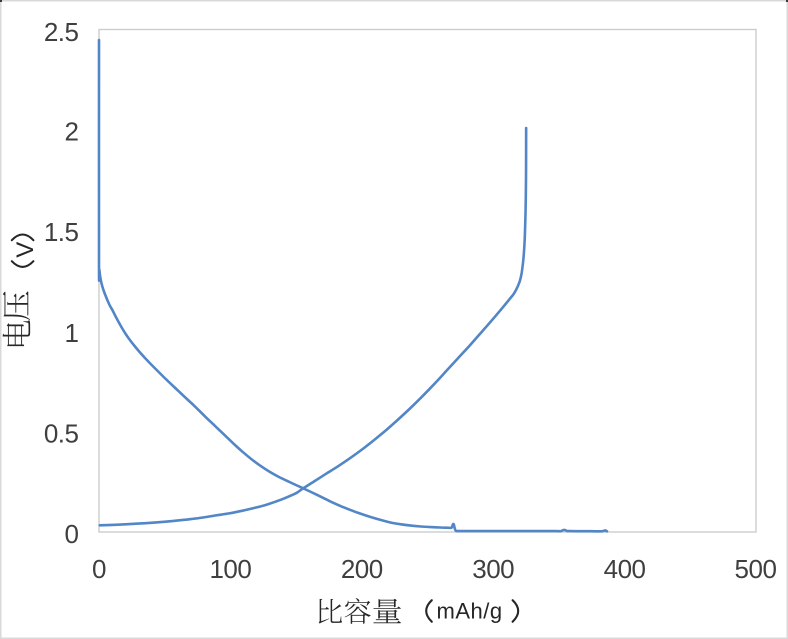 This screenshot has width=788, height=639. I want to click on svg-text: mAh/g, so click(470, 611).